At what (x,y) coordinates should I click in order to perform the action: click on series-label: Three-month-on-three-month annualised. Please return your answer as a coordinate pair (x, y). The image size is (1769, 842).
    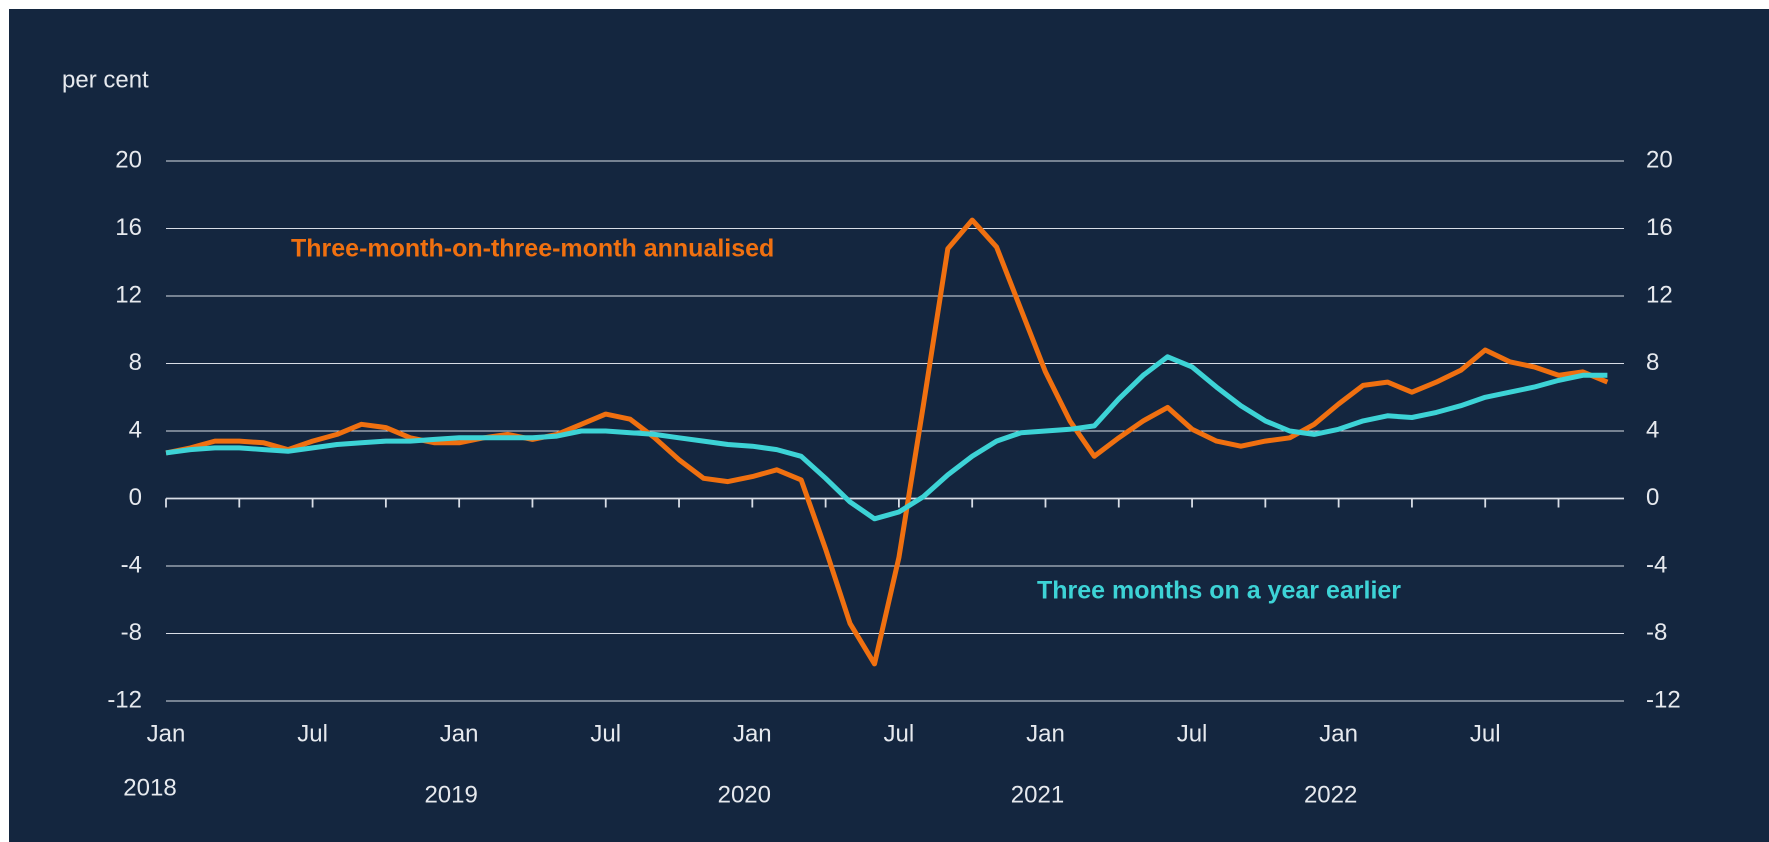
    Looking at the image, I should click on (532, 249).